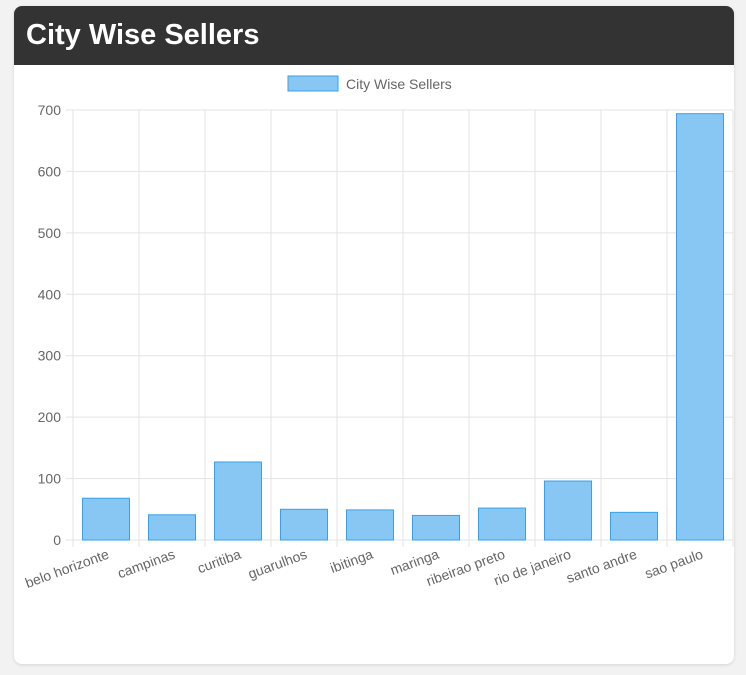  Describe the element at coordinates (399, 84) in the screenshot. I see `legend-label: City Wise Sellers` at that location.